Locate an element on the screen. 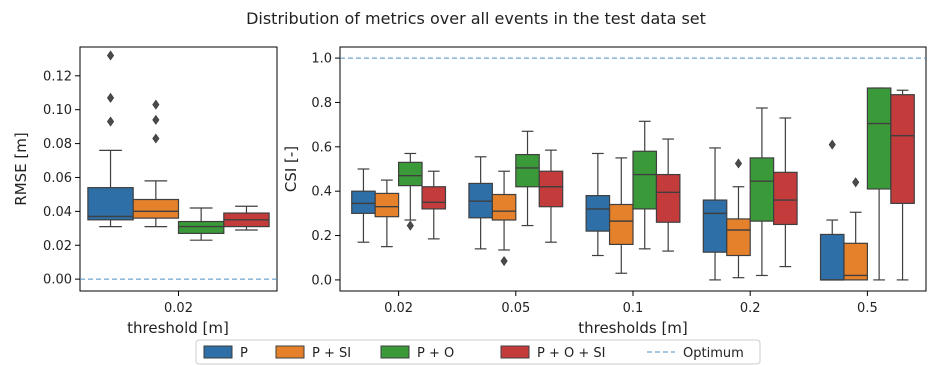 The width and height of the screenshot is (928, 365). csi-box-p-0.2 is located at coordinates (715, 214).